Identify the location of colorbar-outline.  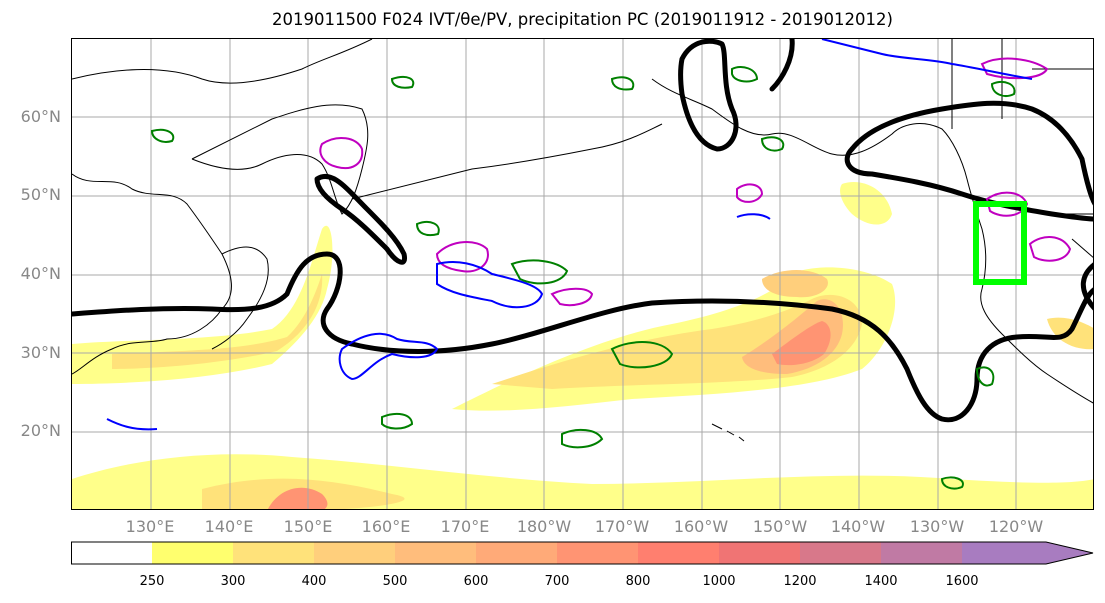
(582, 553).